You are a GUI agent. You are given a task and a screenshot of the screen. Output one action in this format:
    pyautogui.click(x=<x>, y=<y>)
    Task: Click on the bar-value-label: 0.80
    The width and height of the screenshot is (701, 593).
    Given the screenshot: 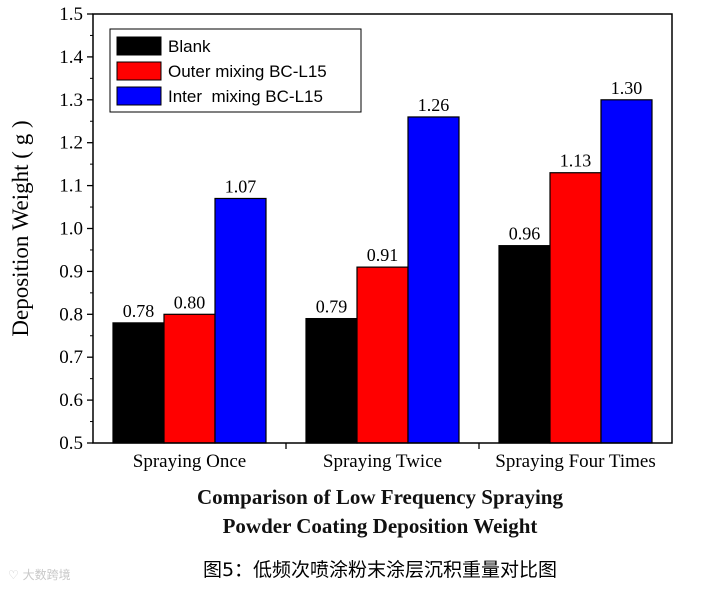 What is the action you would take?
    pyautogui.click(x=190, y=302)
    